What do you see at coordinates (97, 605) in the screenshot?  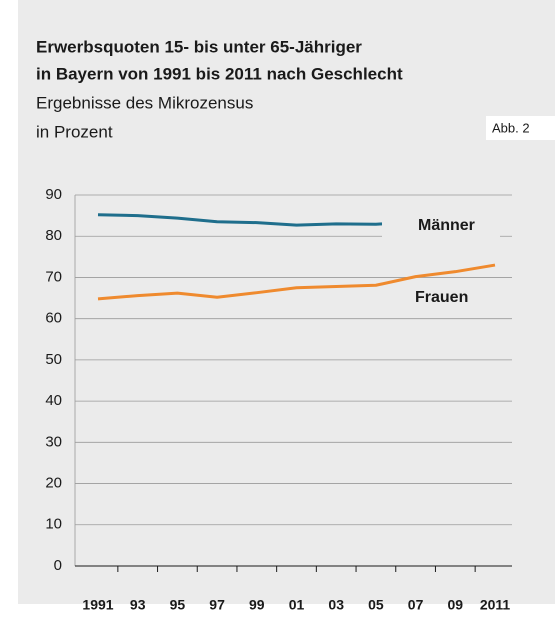 I see `x-tick-label: 1991` at bounding box center [97, 605].